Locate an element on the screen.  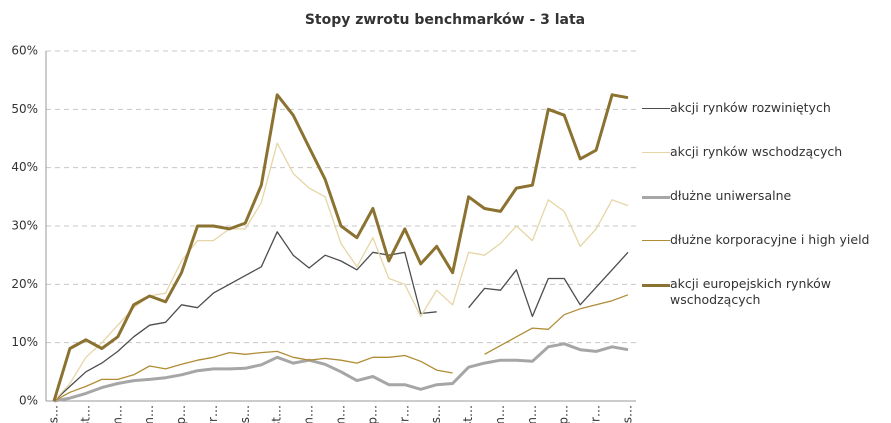
y-tick-label: 10% is located at coordinates (24, 342).